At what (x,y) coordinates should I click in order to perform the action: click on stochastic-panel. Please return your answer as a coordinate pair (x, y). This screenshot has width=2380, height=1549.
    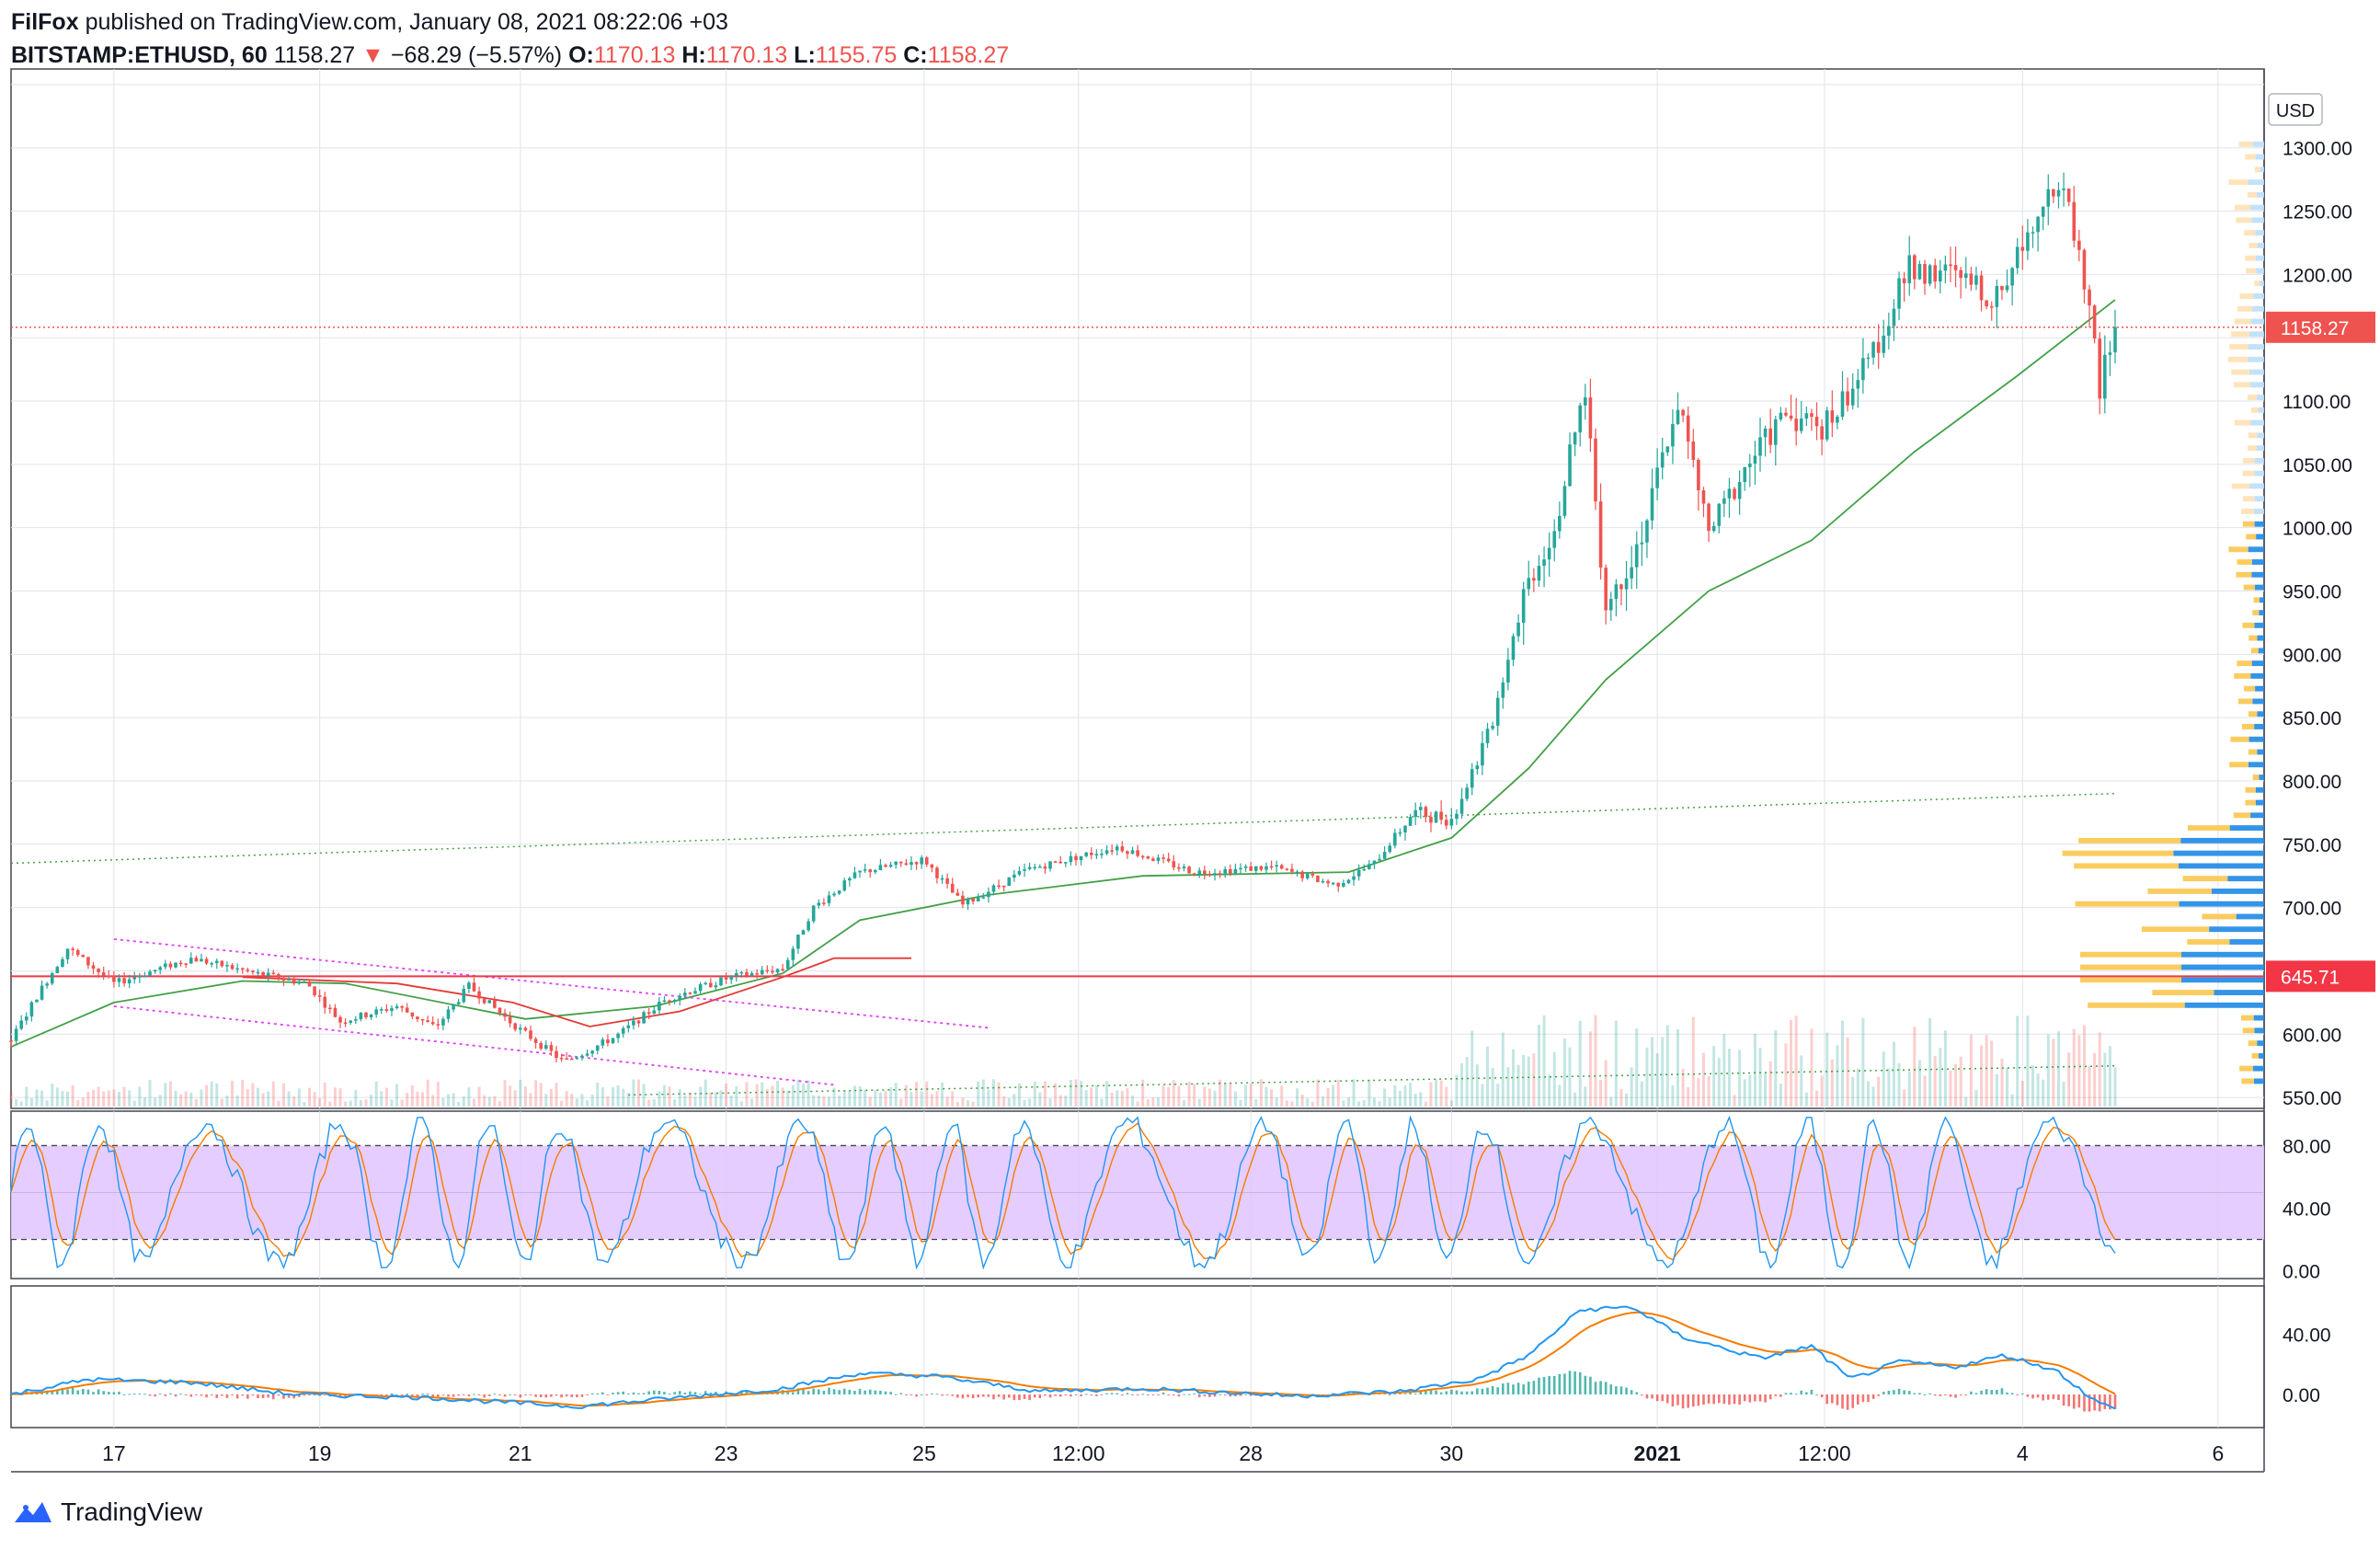
    Looking at the image, I should click on (1137, 1192).